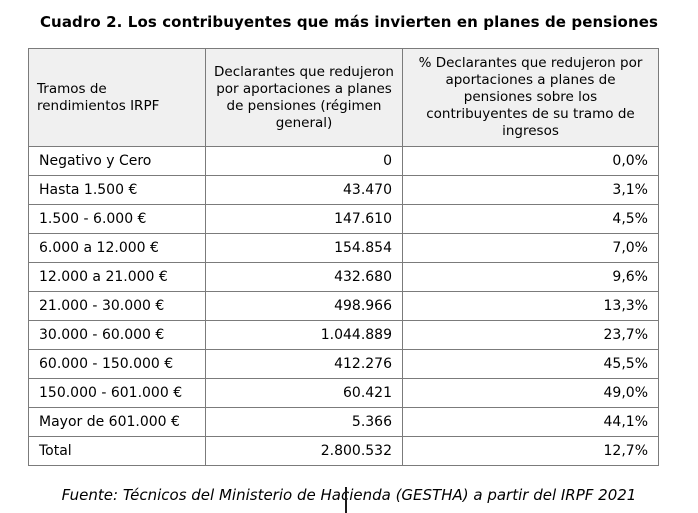  What do you see at coordinates (304, 364) in the screenshot?
I see `cell-declarantes: 412.276` at bounding box center [304, 364].